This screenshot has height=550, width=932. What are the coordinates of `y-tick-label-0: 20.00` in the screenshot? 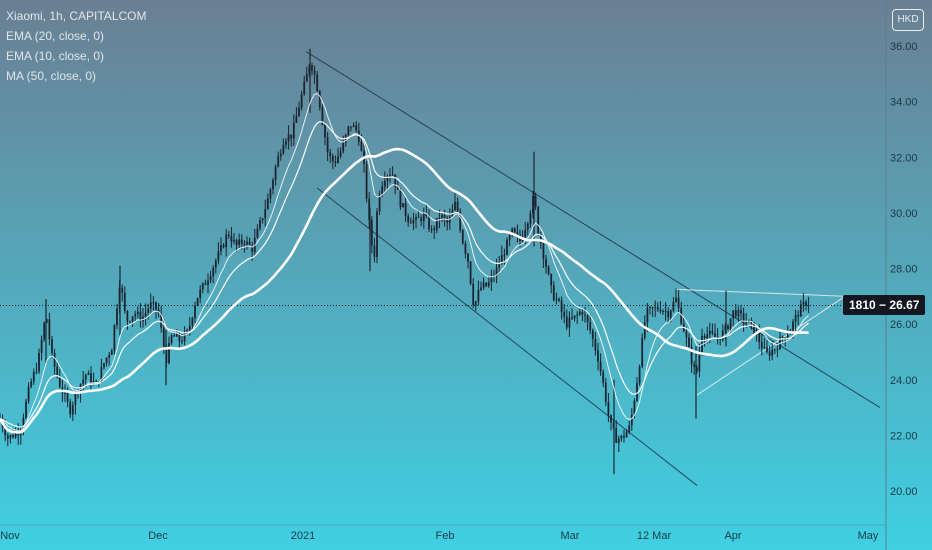 It's located at (904, 492).